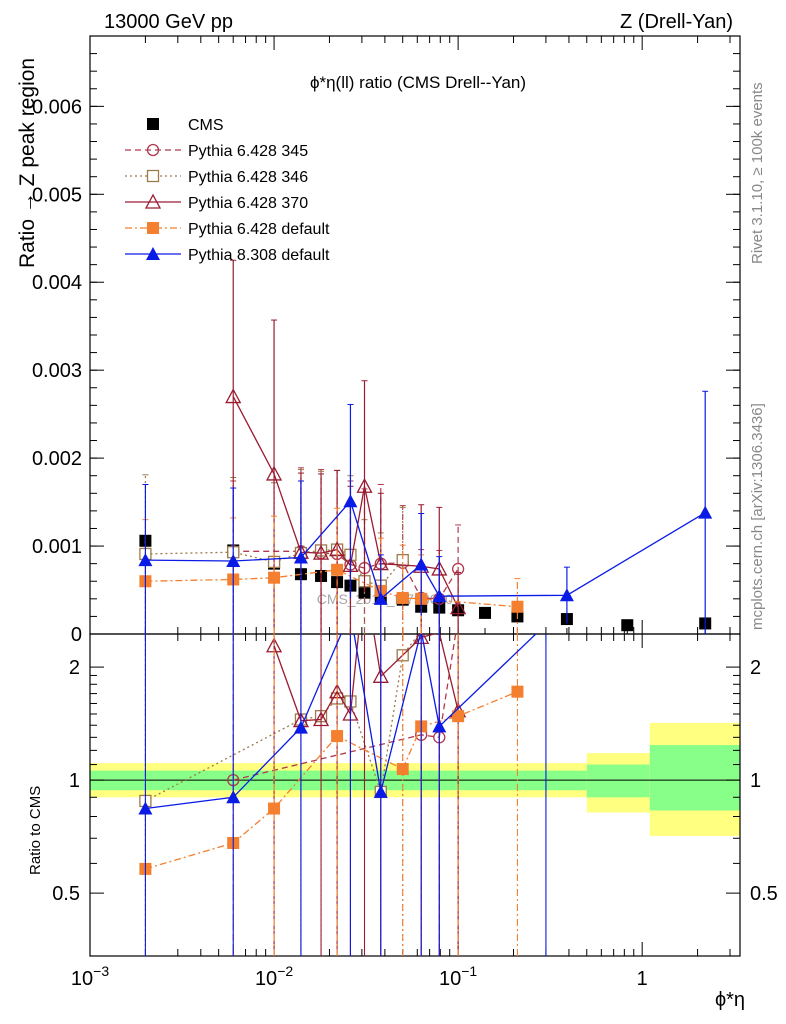 The width and height of the screenshot is (786, 1024). I want to click on plot-title: ϕ*η(ll) ratio (CMS Drell--Yan), so click(418, 82).